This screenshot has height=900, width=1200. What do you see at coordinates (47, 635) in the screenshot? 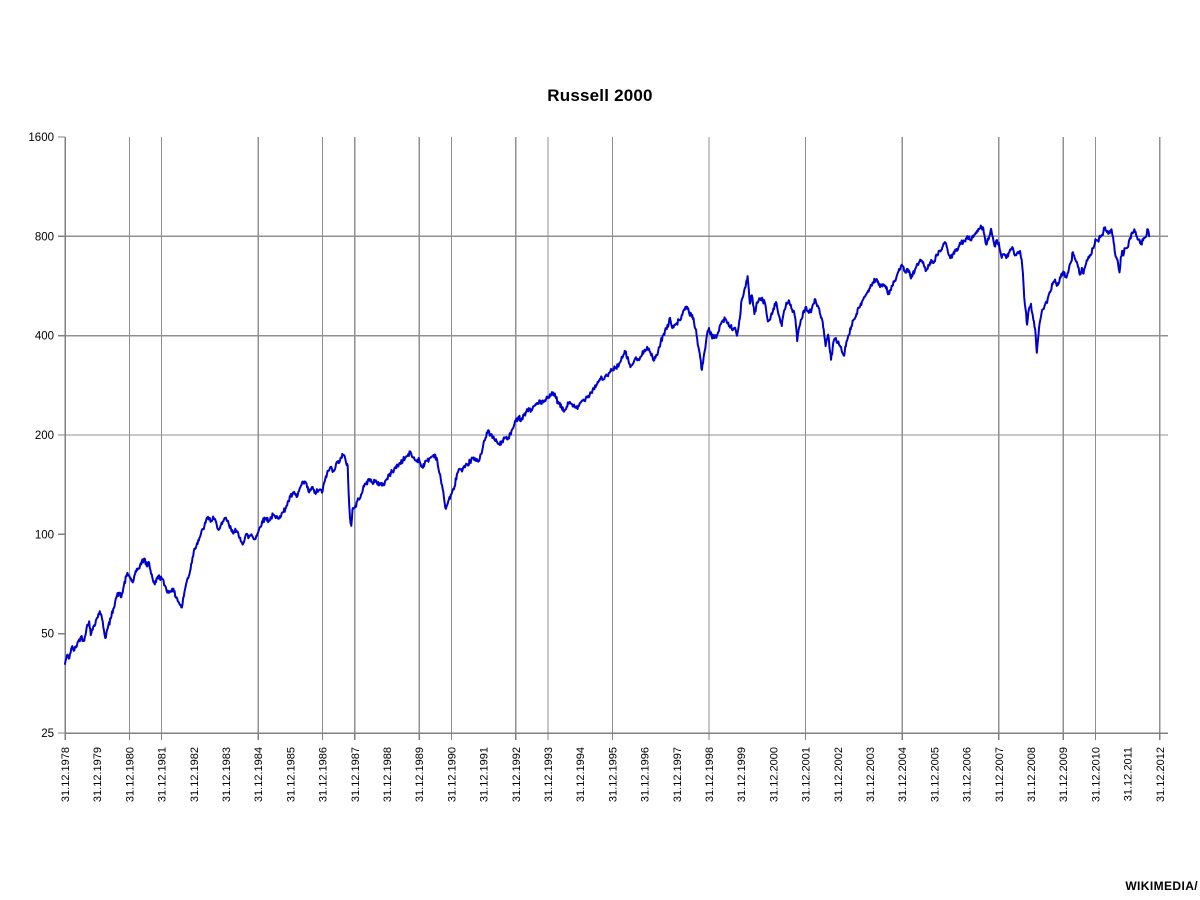
I see `y-tick-label-50: 50` at bounding box center [47, 635].